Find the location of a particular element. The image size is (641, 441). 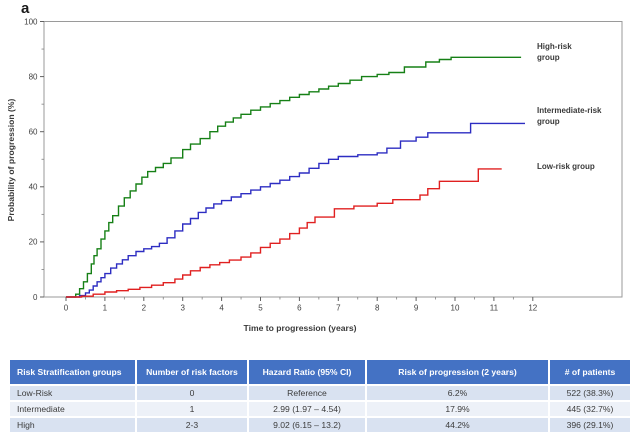

intermediate-risk-group-label-line2: group is located at coordinates (548, 121).